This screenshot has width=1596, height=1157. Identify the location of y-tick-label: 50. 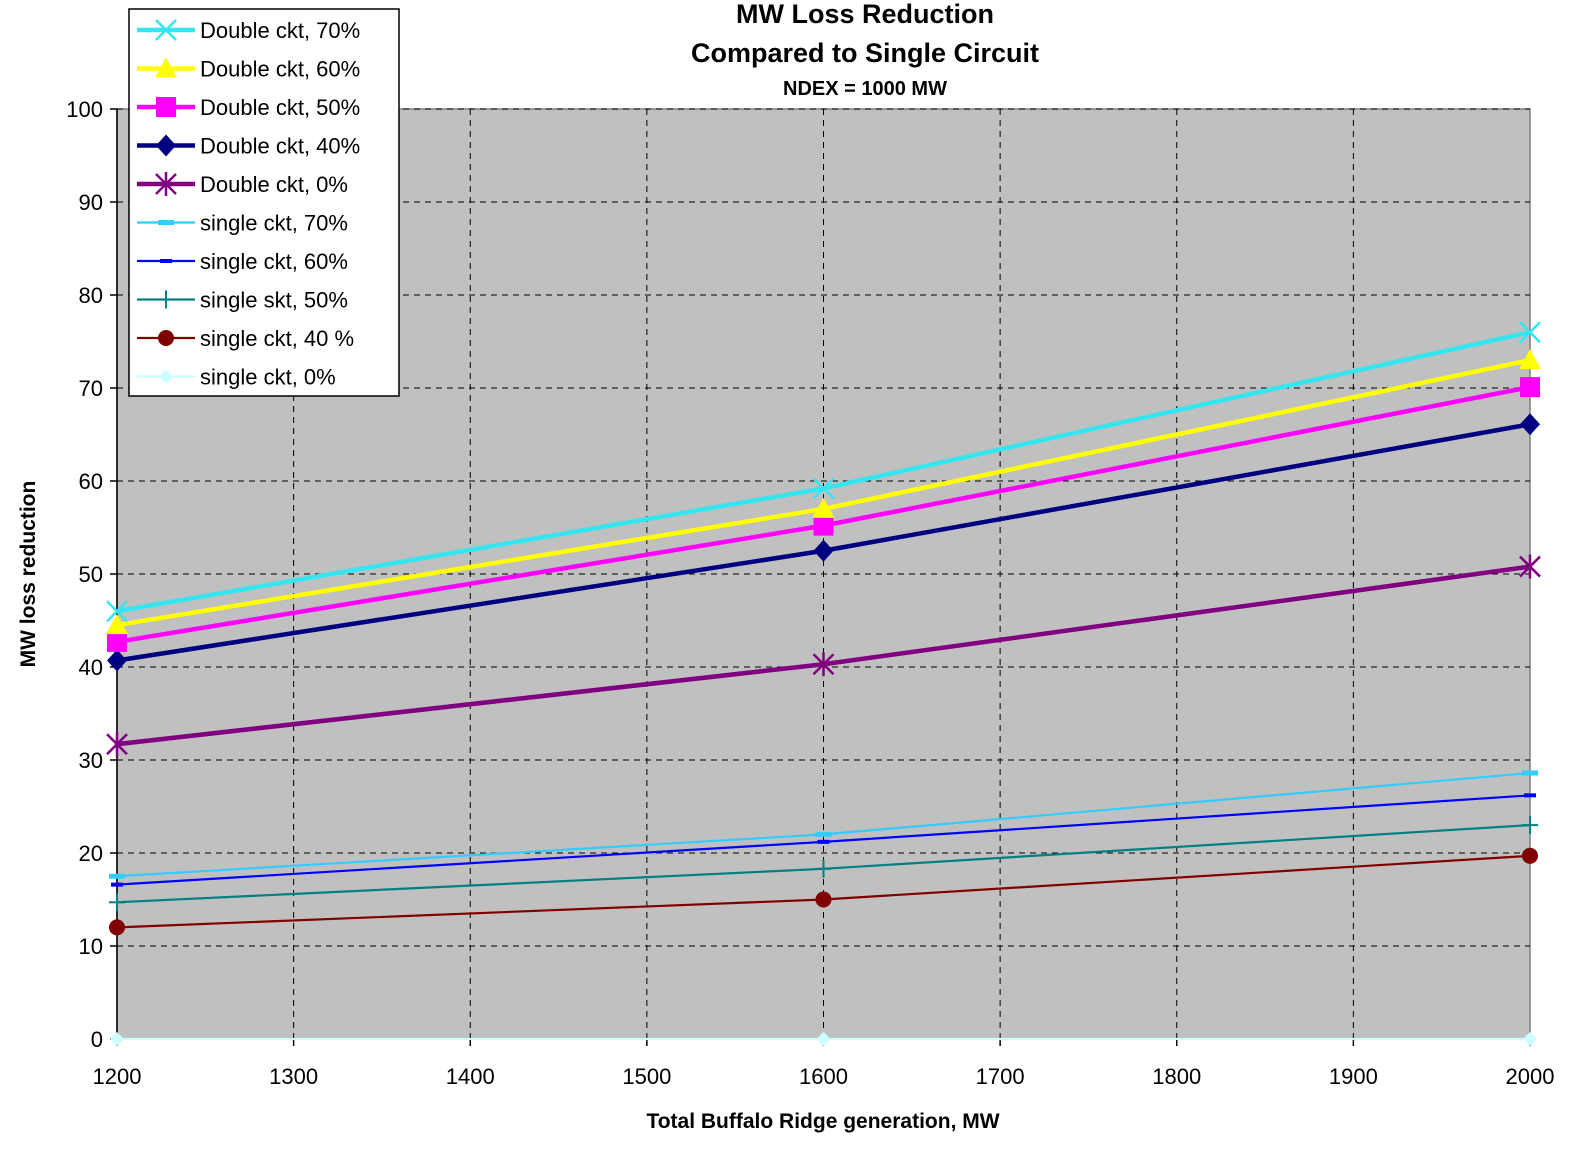
(91, 574).